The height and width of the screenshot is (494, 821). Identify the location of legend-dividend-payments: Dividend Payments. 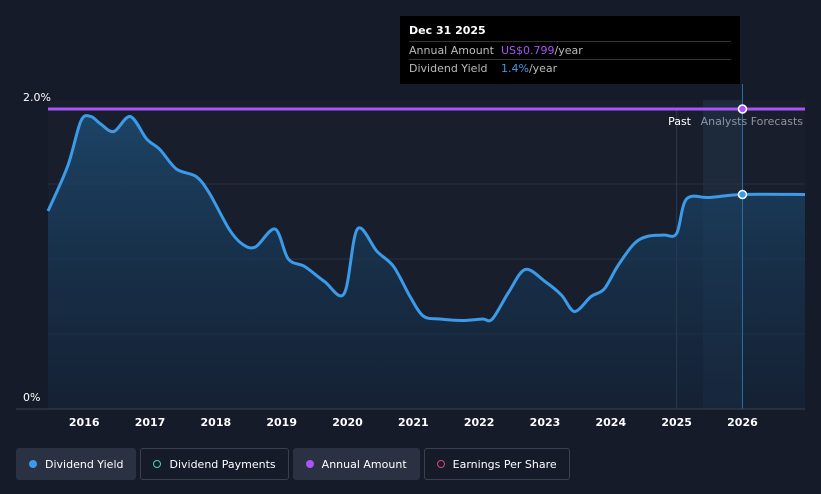
(214, 464).